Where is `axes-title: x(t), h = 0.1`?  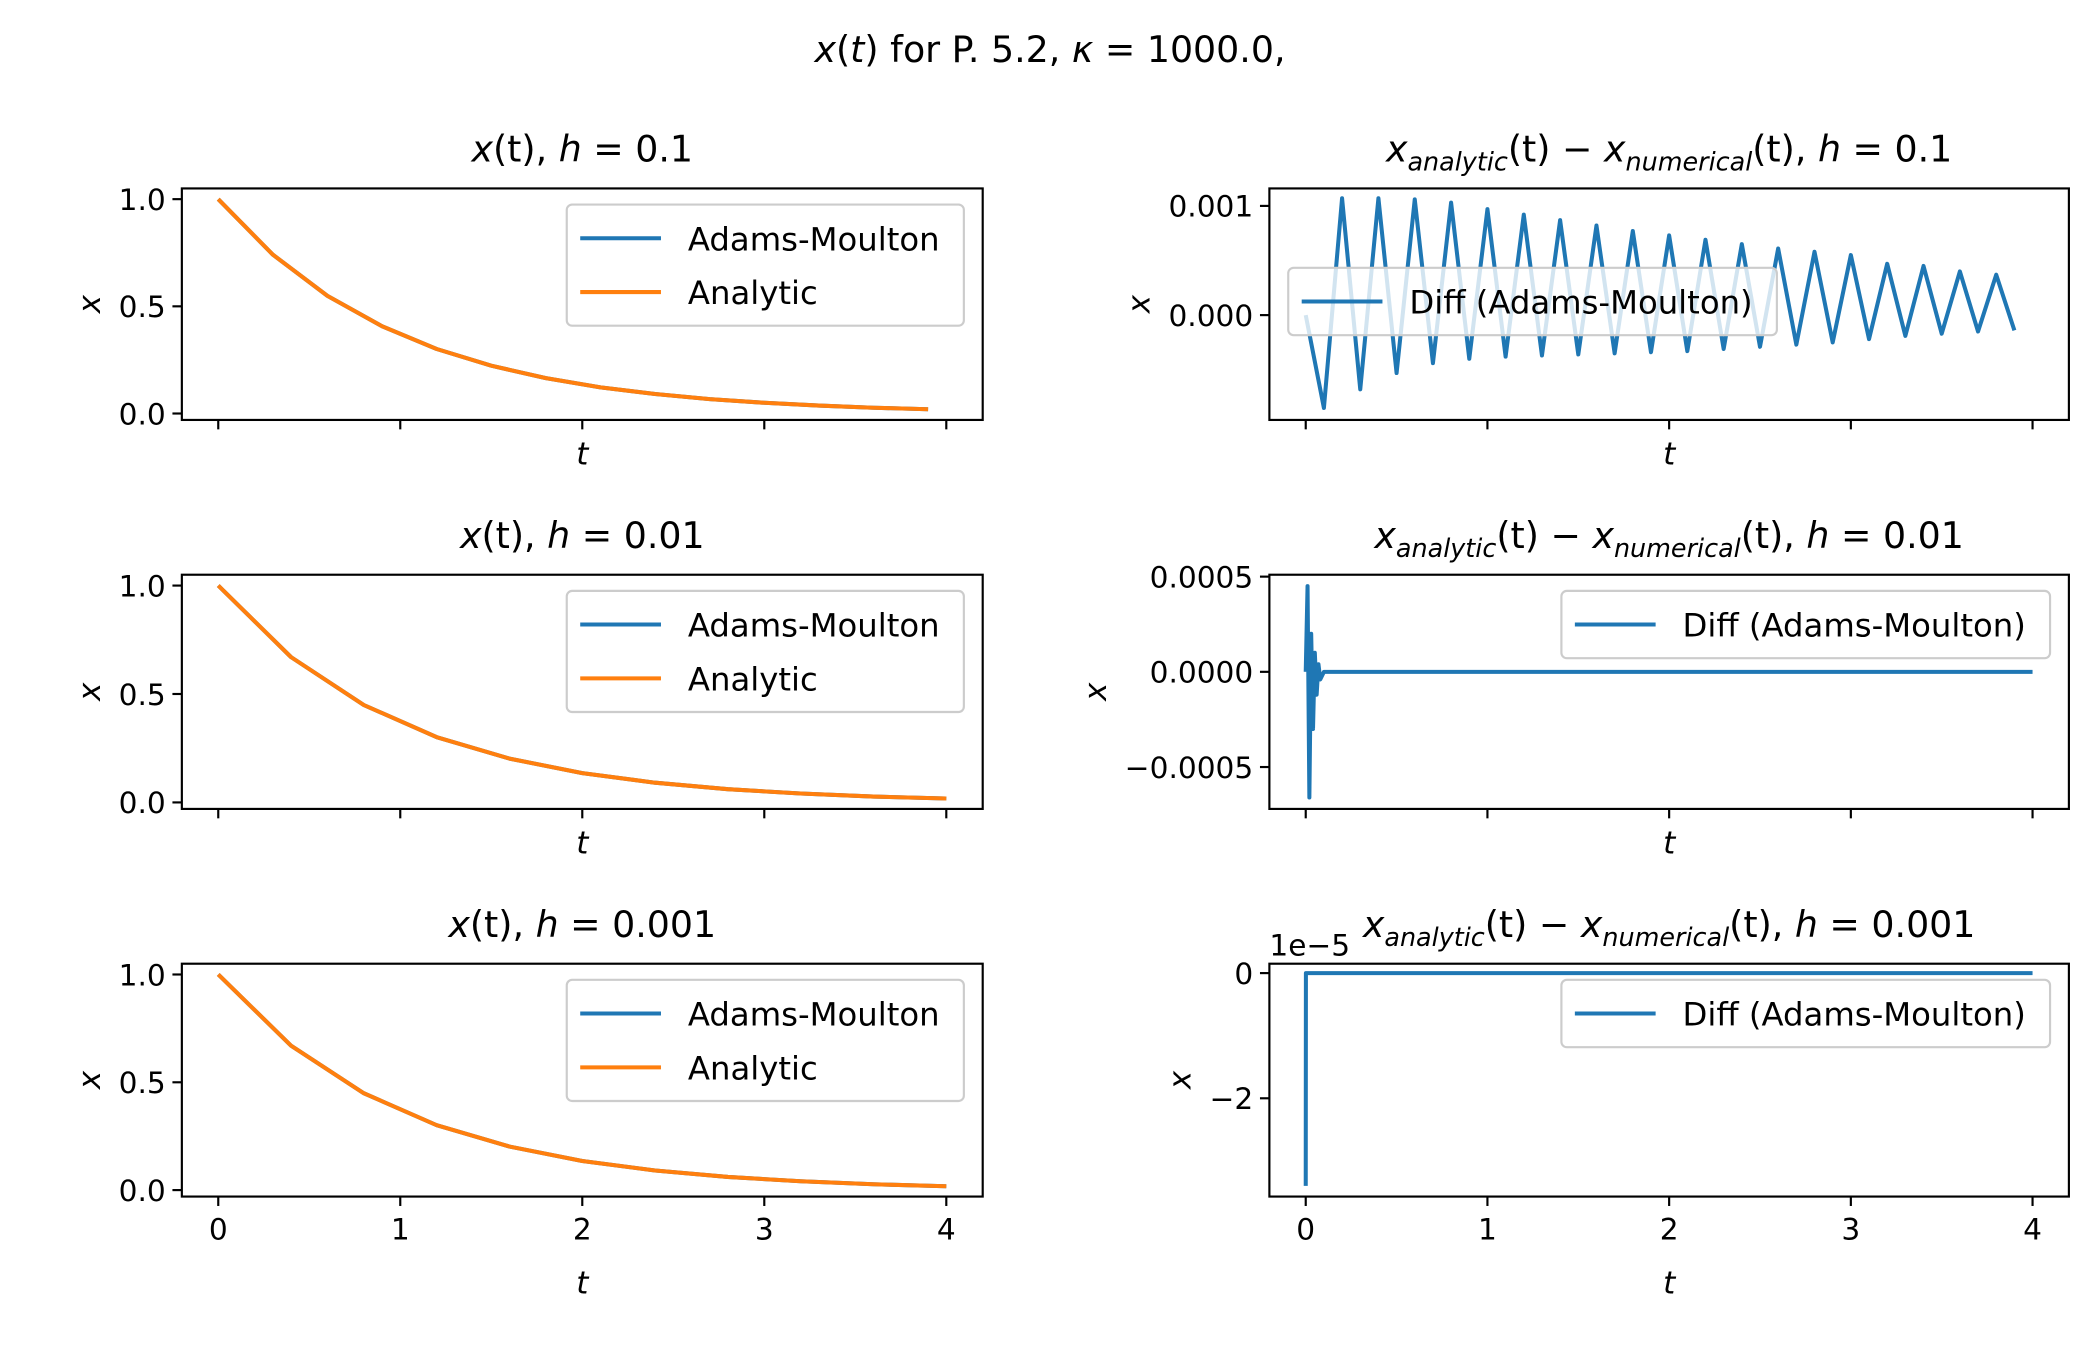
axes-title: x(t), h = 0.1 is located at coordinates (582, 149).